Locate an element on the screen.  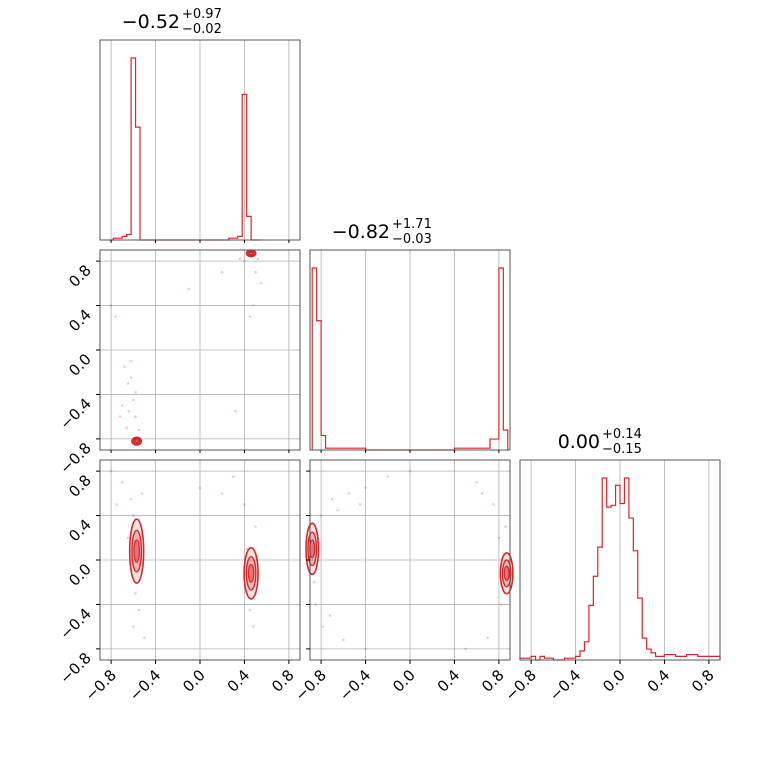
title-plus-error: +1.71 is located at coordinates (412, 224).